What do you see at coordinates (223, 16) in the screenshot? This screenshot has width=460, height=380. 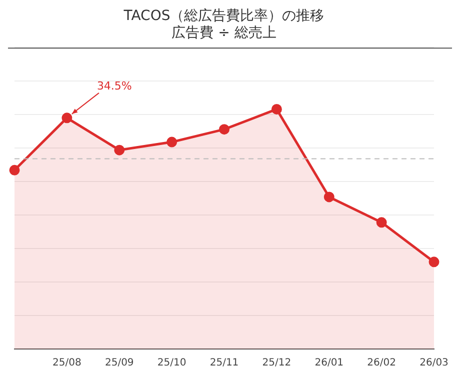 I see `chart-title: TACOS（総広告費比率）の推移` at bounding box center [223, 16].